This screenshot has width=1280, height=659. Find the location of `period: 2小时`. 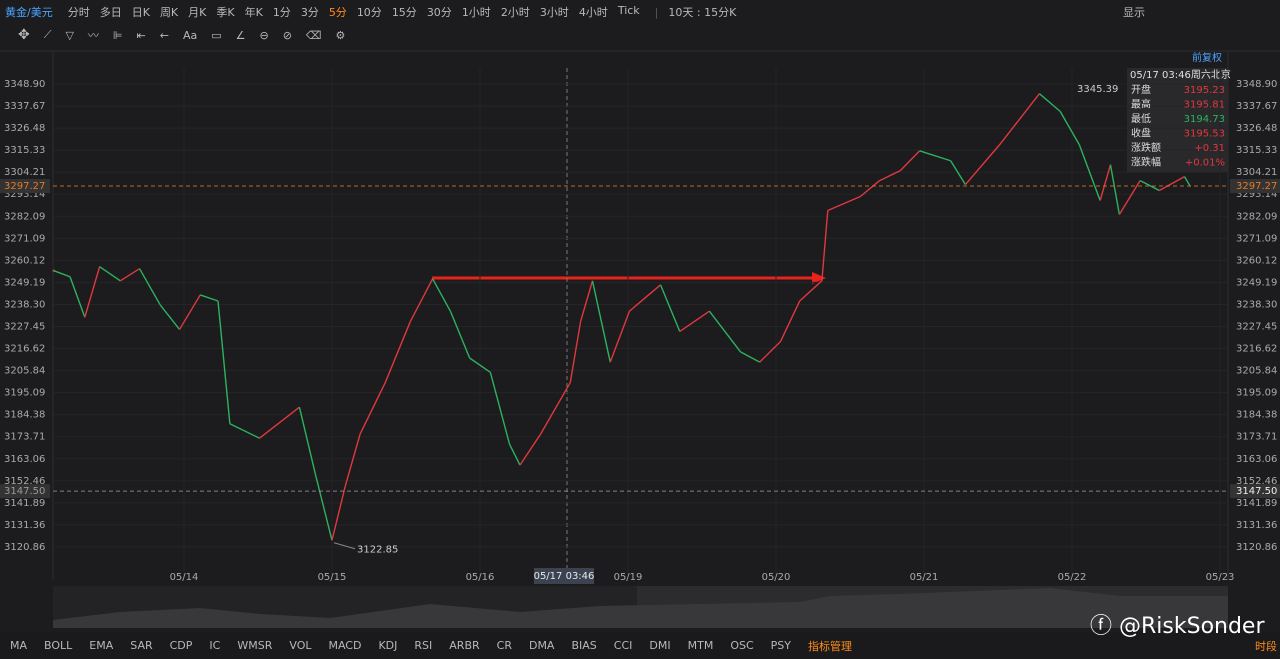

period: 2小时 is located at coordinates (515, 12).